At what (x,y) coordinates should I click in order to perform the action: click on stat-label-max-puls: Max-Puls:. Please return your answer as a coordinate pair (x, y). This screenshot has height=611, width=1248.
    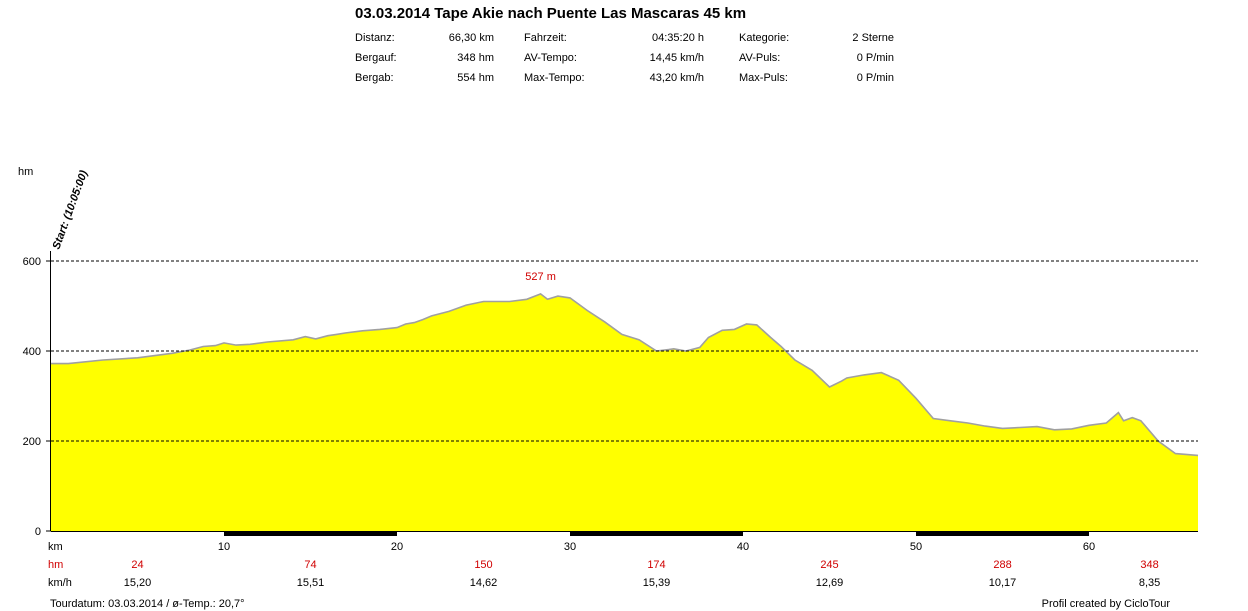
    Looking at the image, I should click on (763, 78).